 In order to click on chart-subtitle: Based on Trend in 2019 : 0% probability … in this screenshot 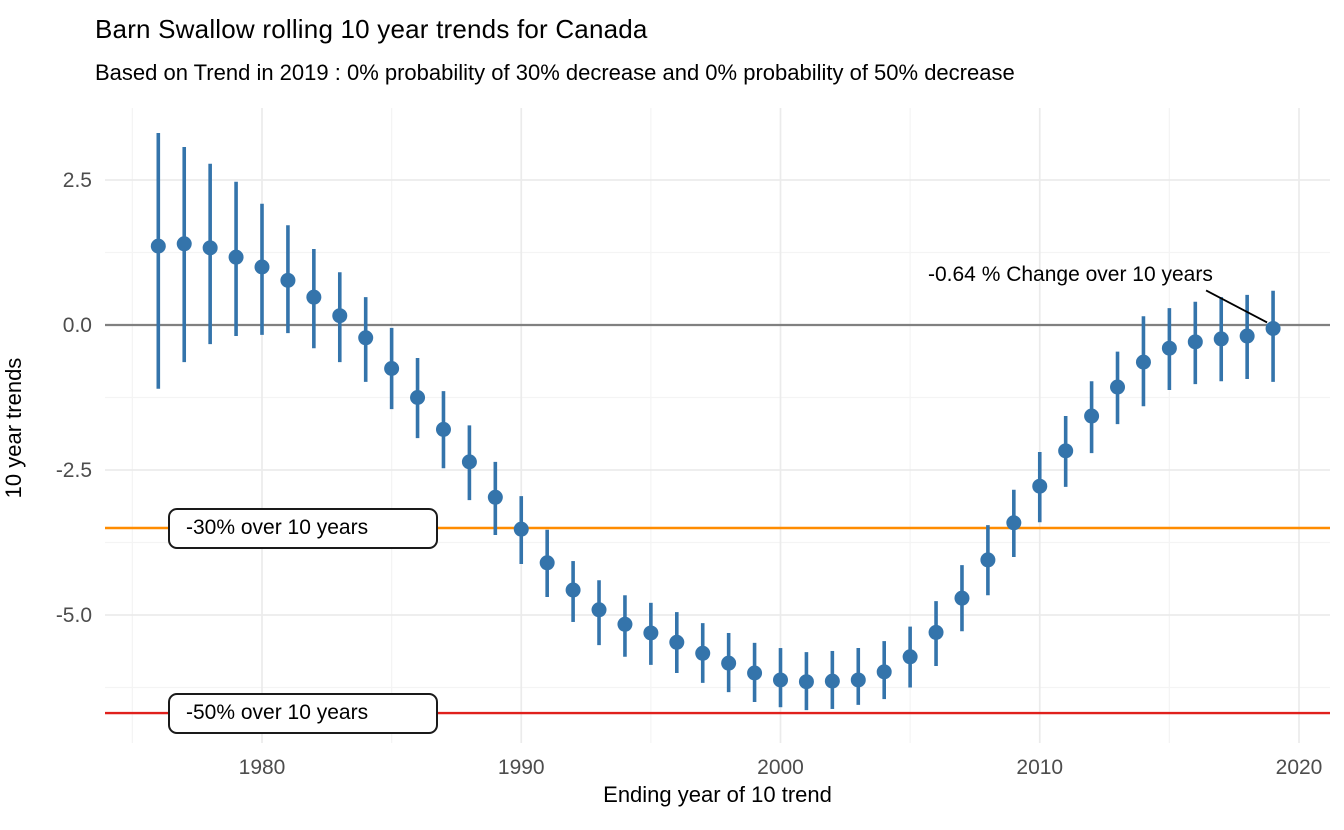, I will do `click(555, 72)`.